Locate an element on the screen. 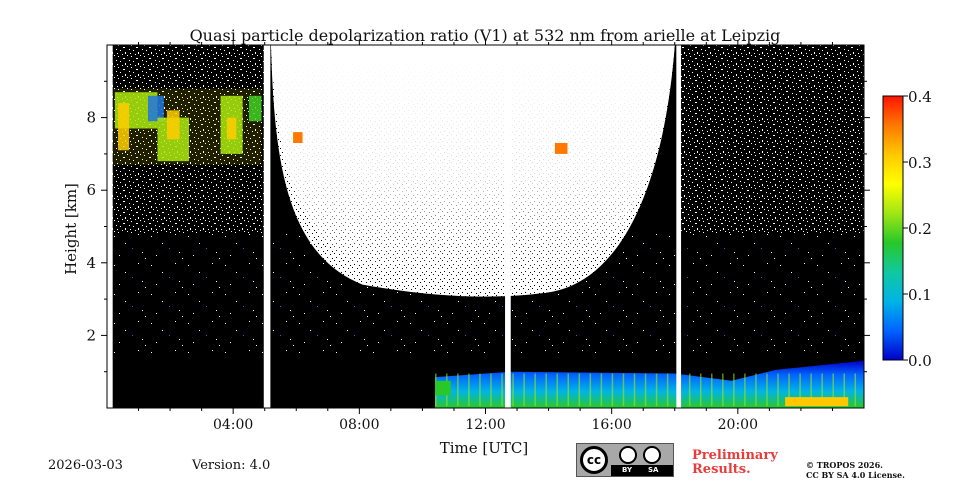  colorbar-gradient is located at coordinates (893, 228).